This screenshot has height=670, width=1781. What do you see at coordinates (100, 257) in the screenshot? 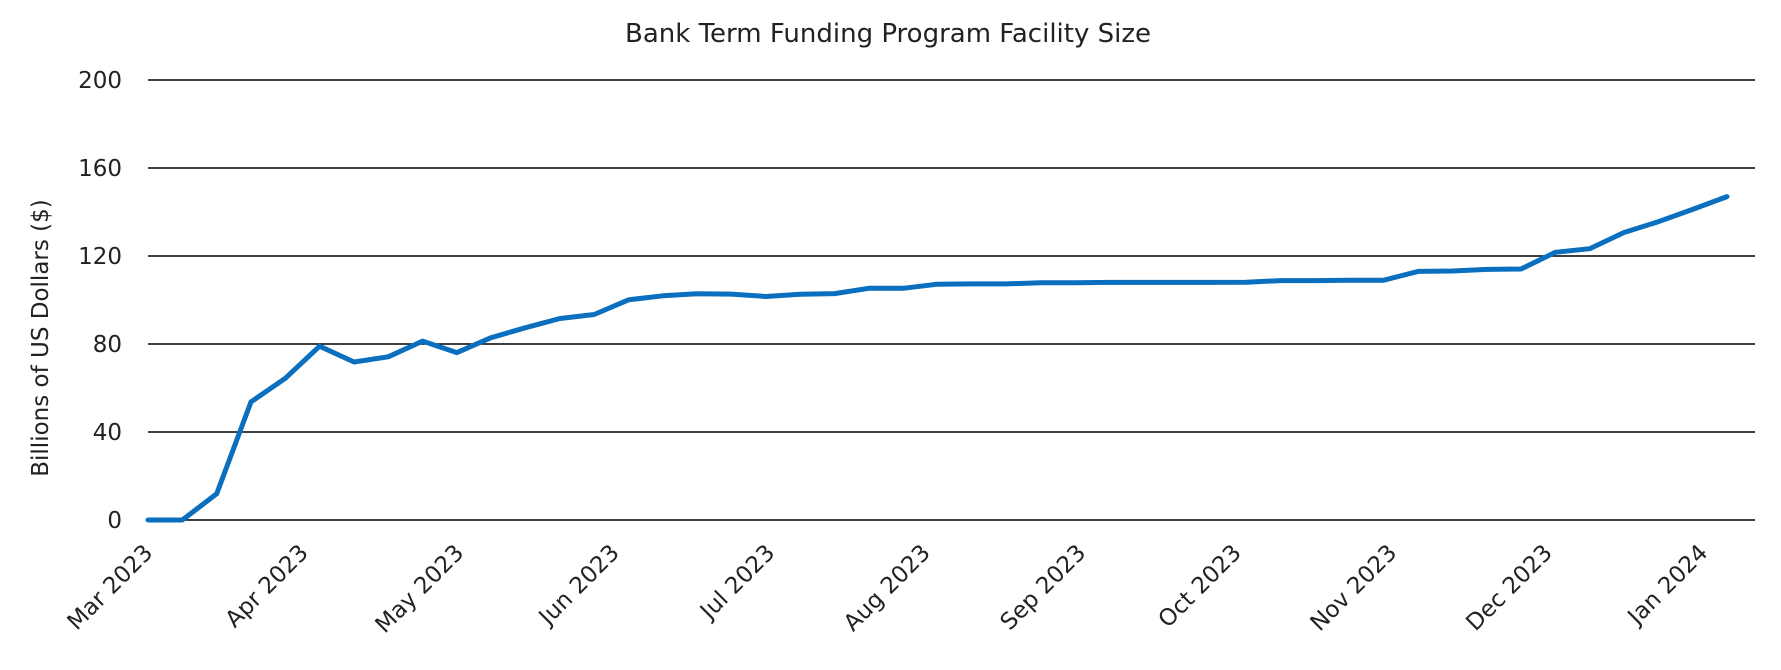
I see `y-tick-label: 120` at bounding box center [100, 257].